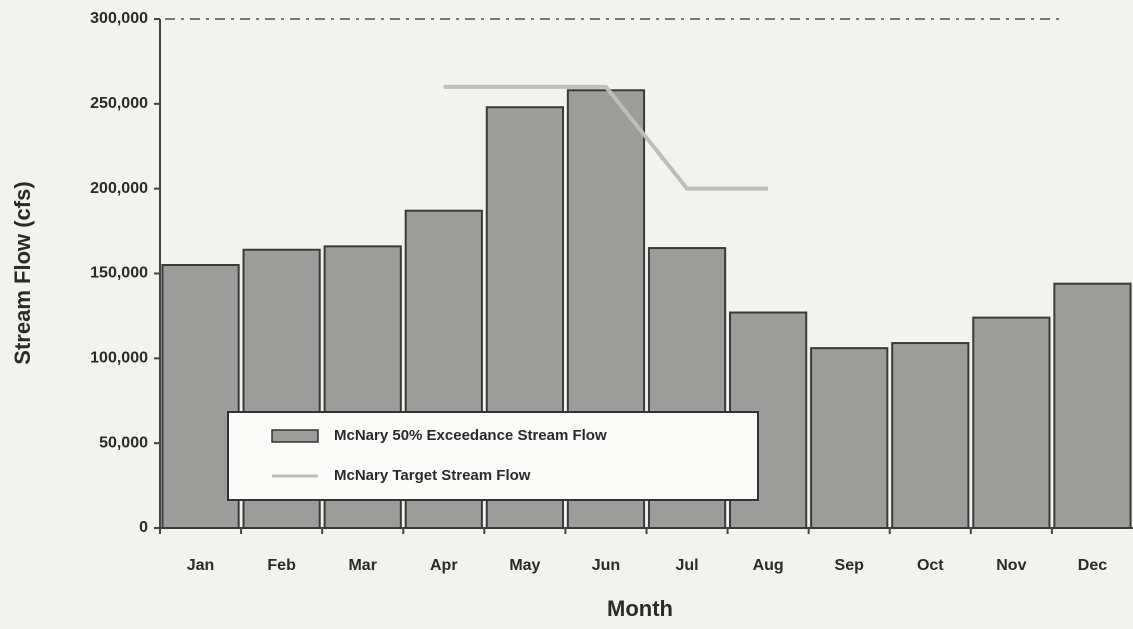  What do you see at coordinates (606, 565) in the screenshot?
I see `x-tick-label: Jun` at bounding box center [606, 565].